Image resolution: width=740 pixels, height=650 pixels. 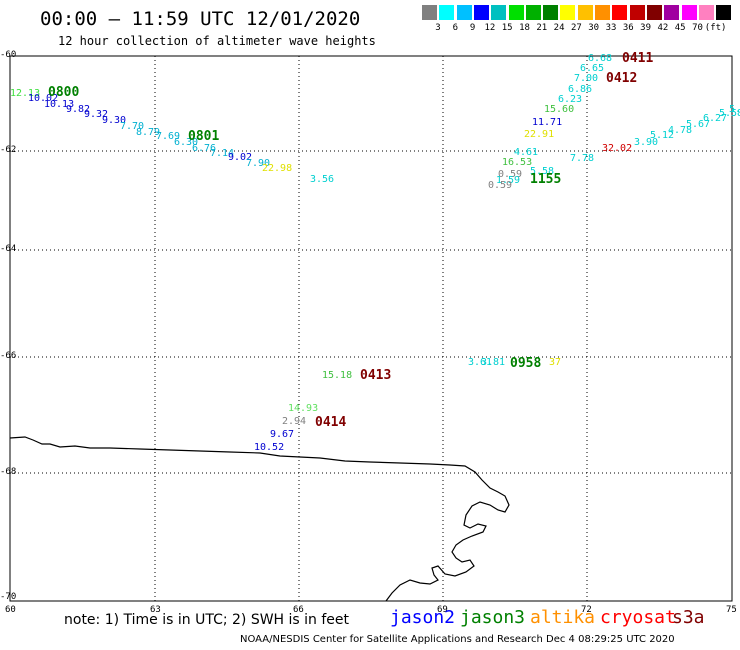 I want to click on longitude-label: 63, so click(x=155, y=610).